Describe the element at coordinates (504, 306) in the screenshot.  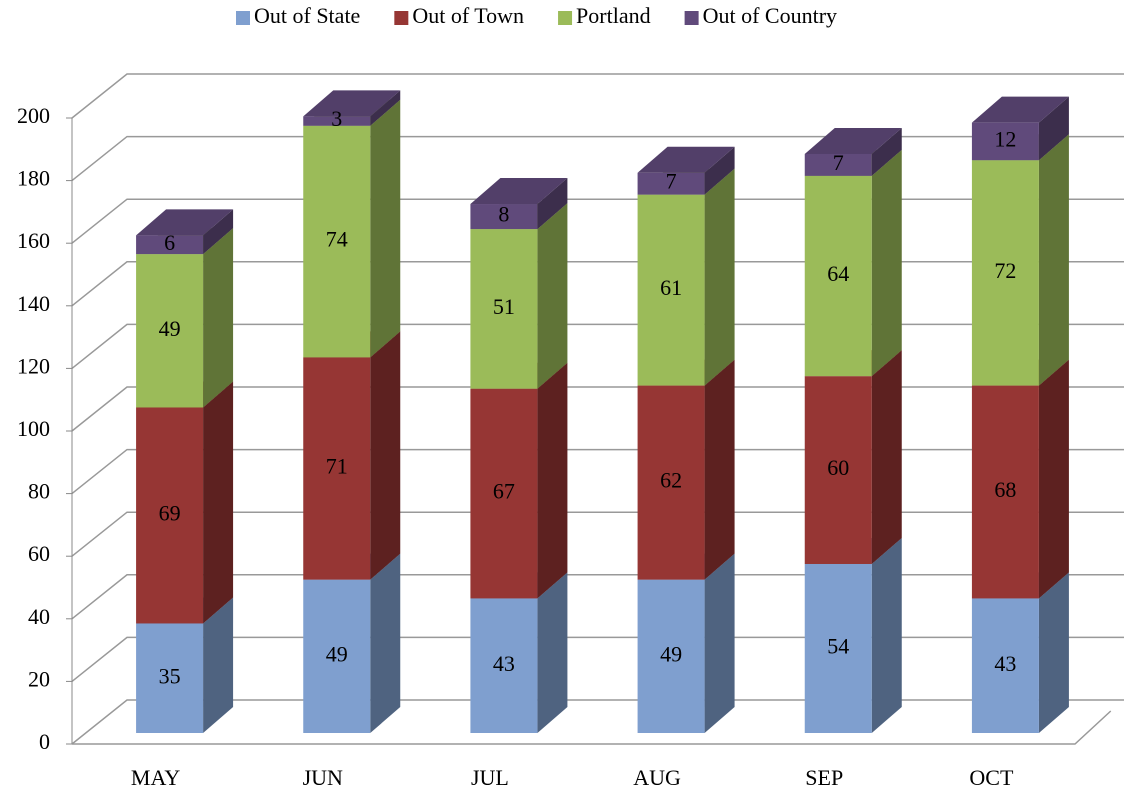
I see `value-label: 51` at that location.